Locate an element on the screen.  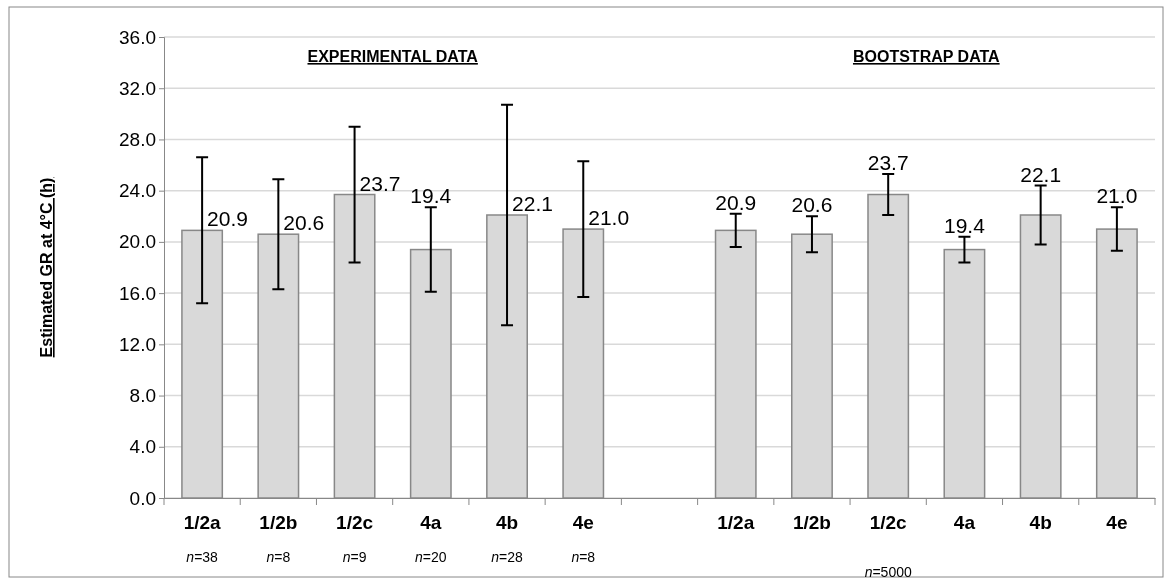
annotation: EXPERIMENTAL DATA is located at coordinates (393, 56).